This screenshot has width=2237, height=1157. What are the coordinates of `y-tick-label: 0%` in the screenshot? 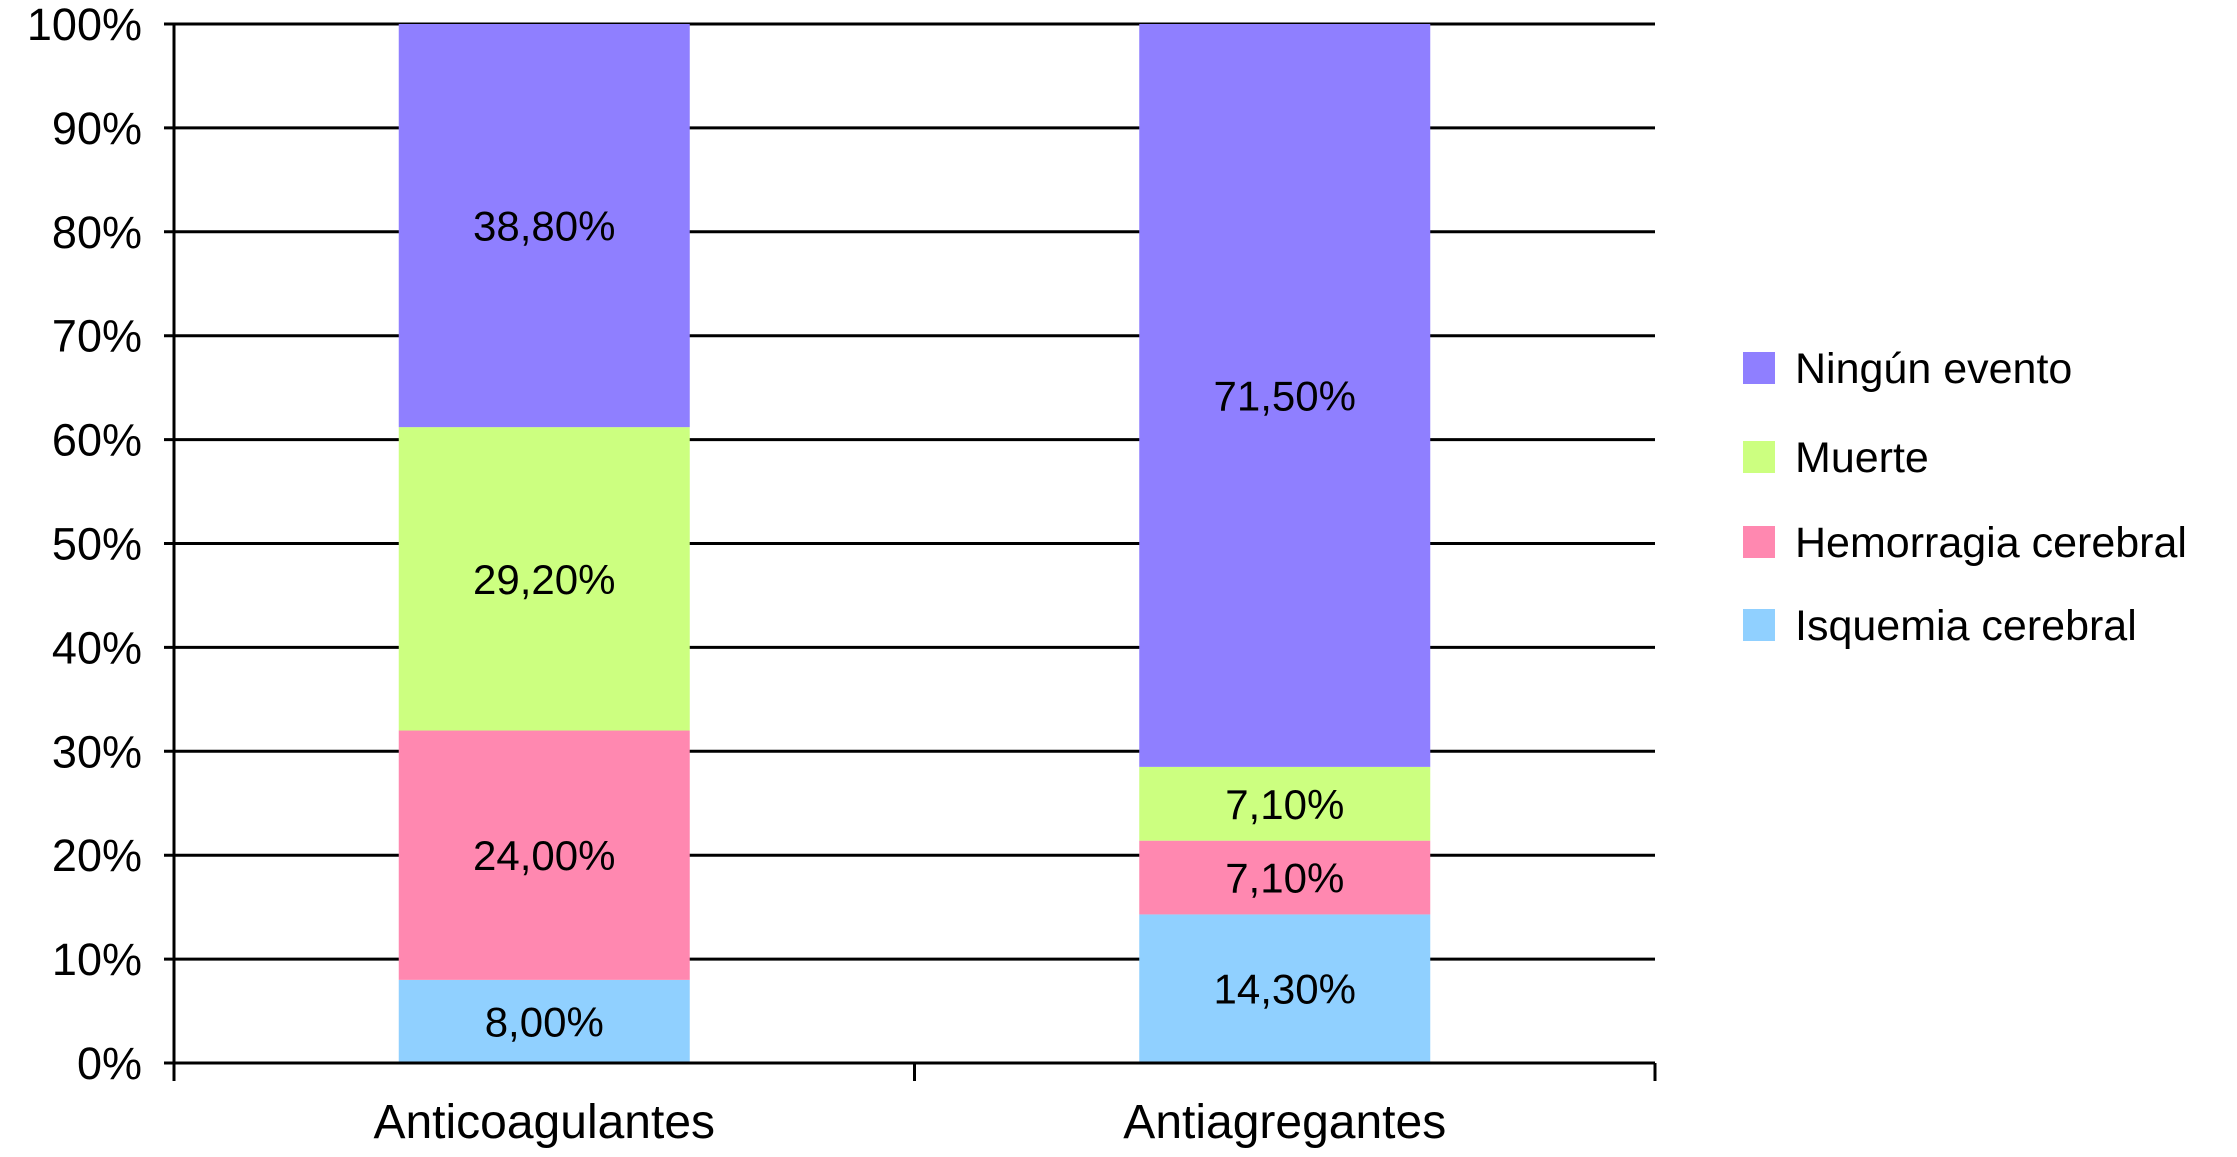 It's located at (109, 1063).